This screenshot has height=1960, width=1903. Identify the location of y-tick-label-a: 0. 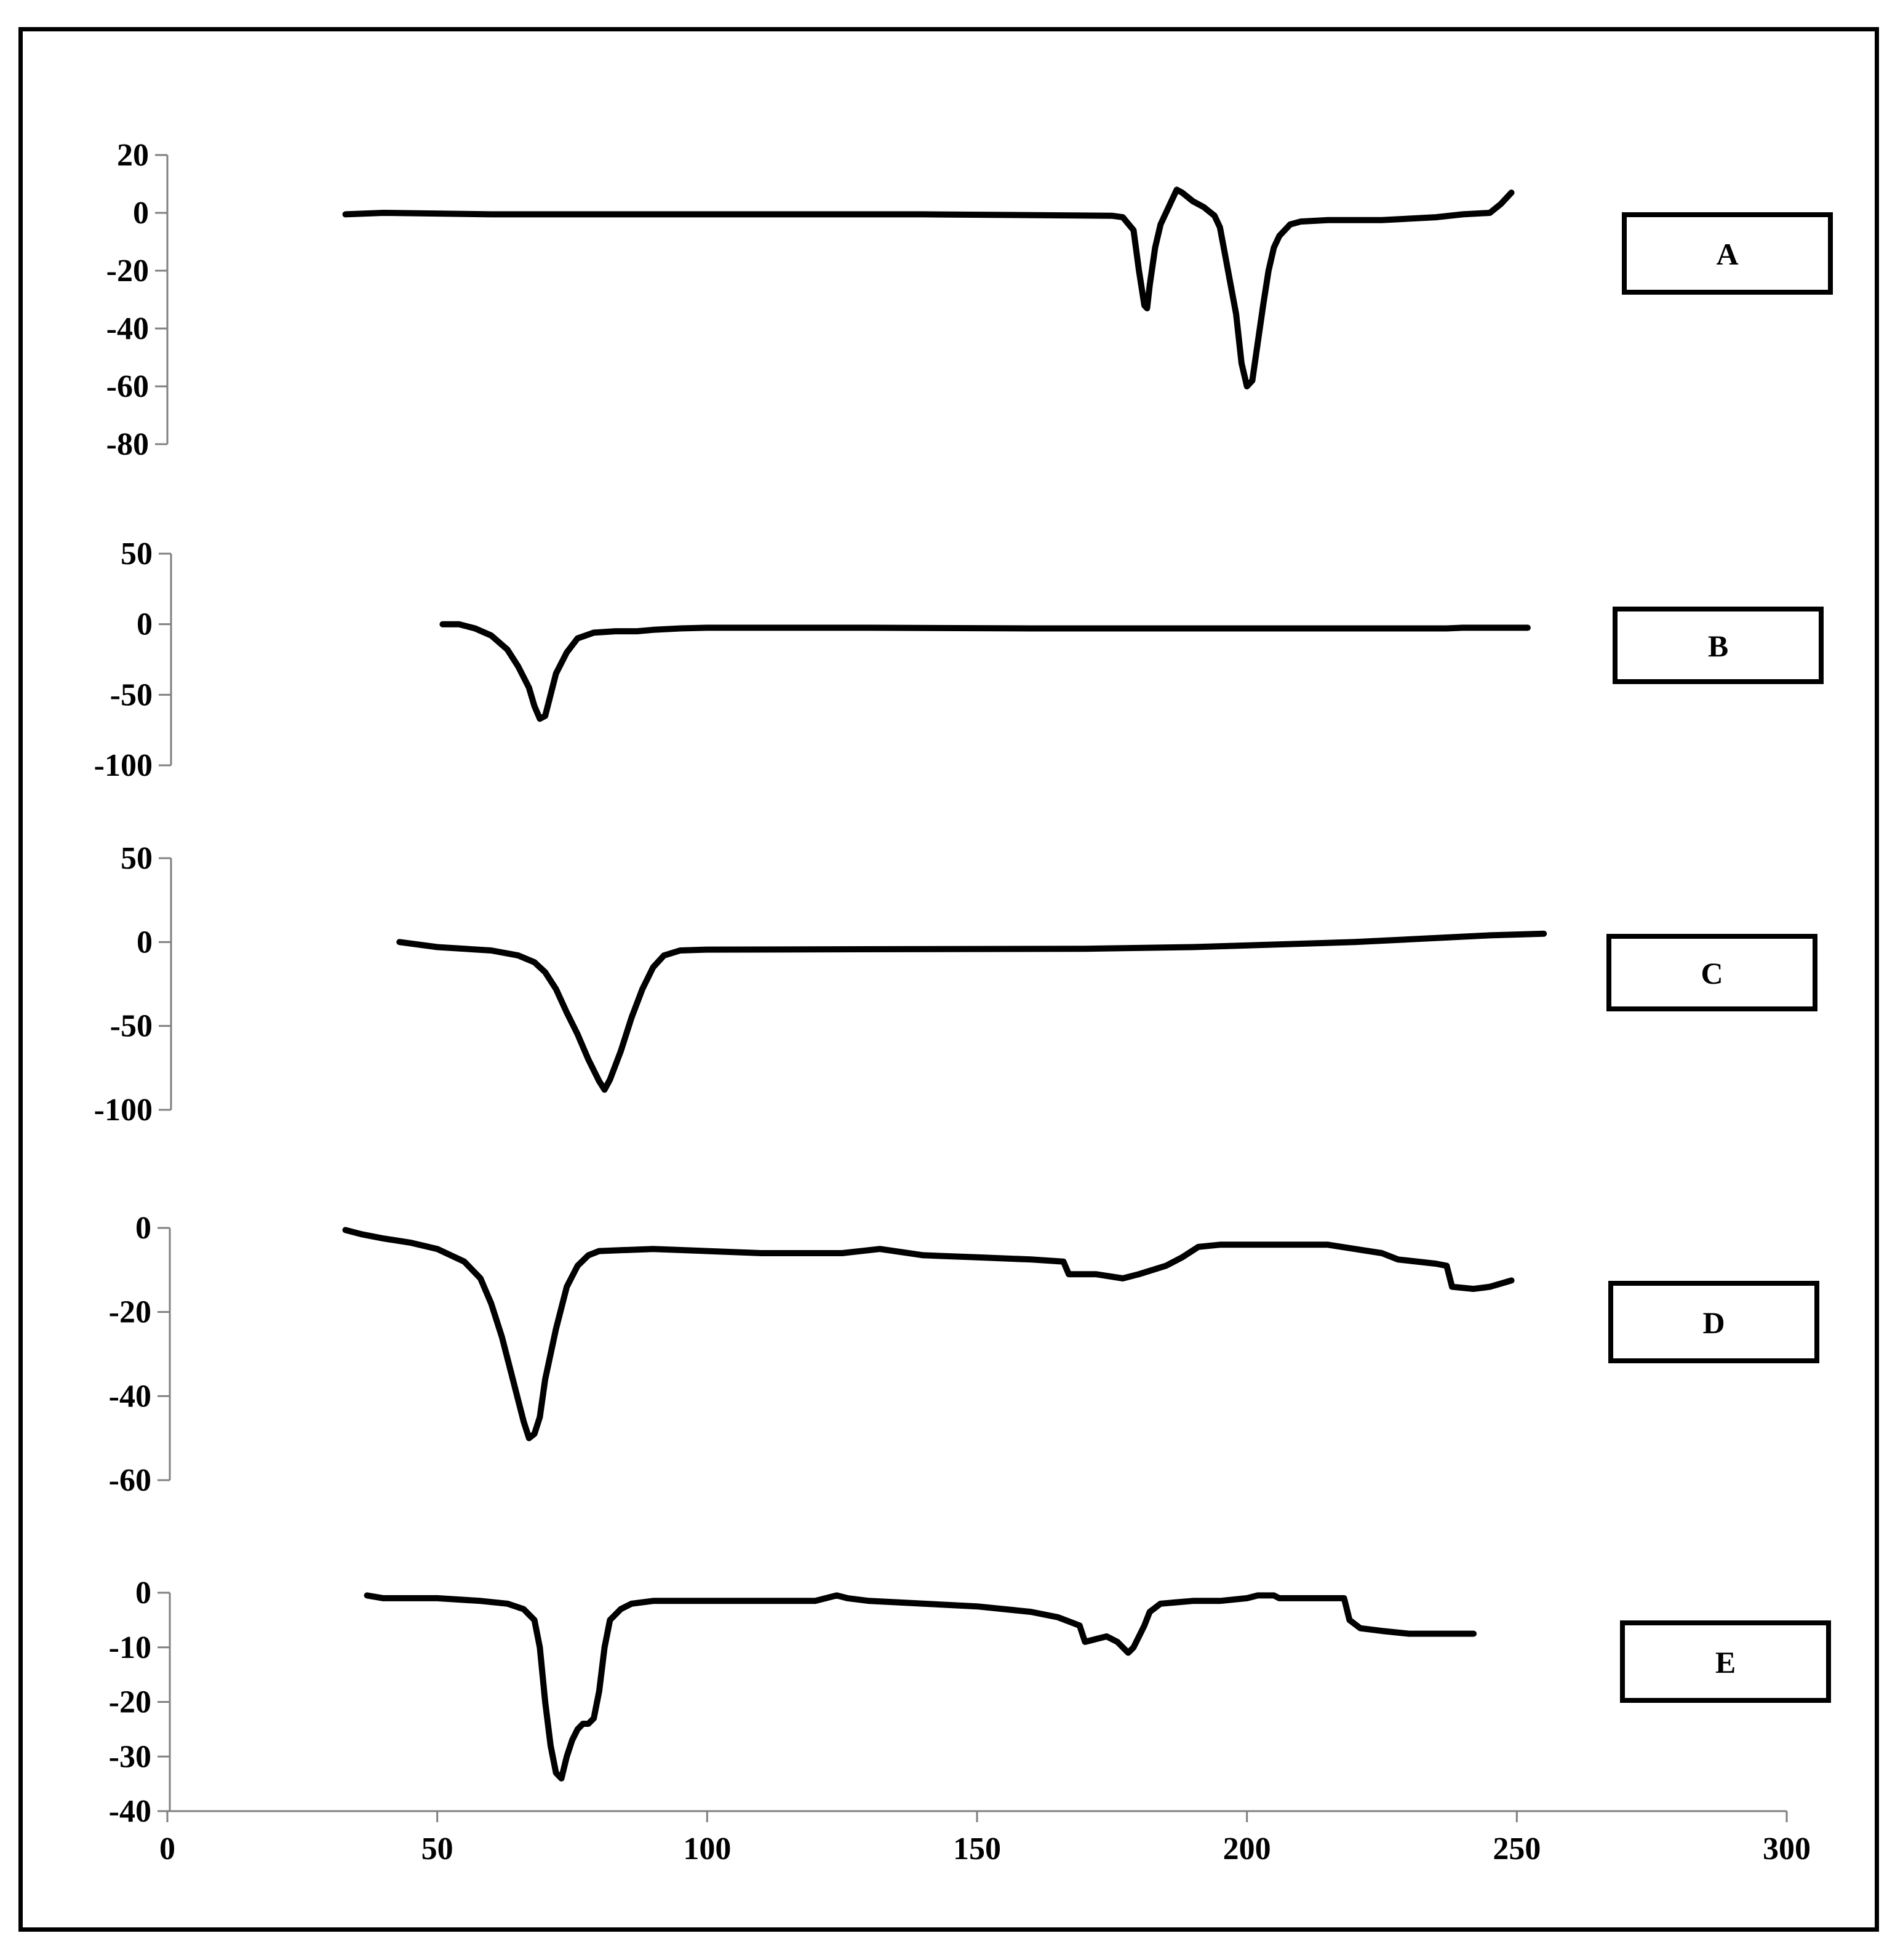
(141, 213).